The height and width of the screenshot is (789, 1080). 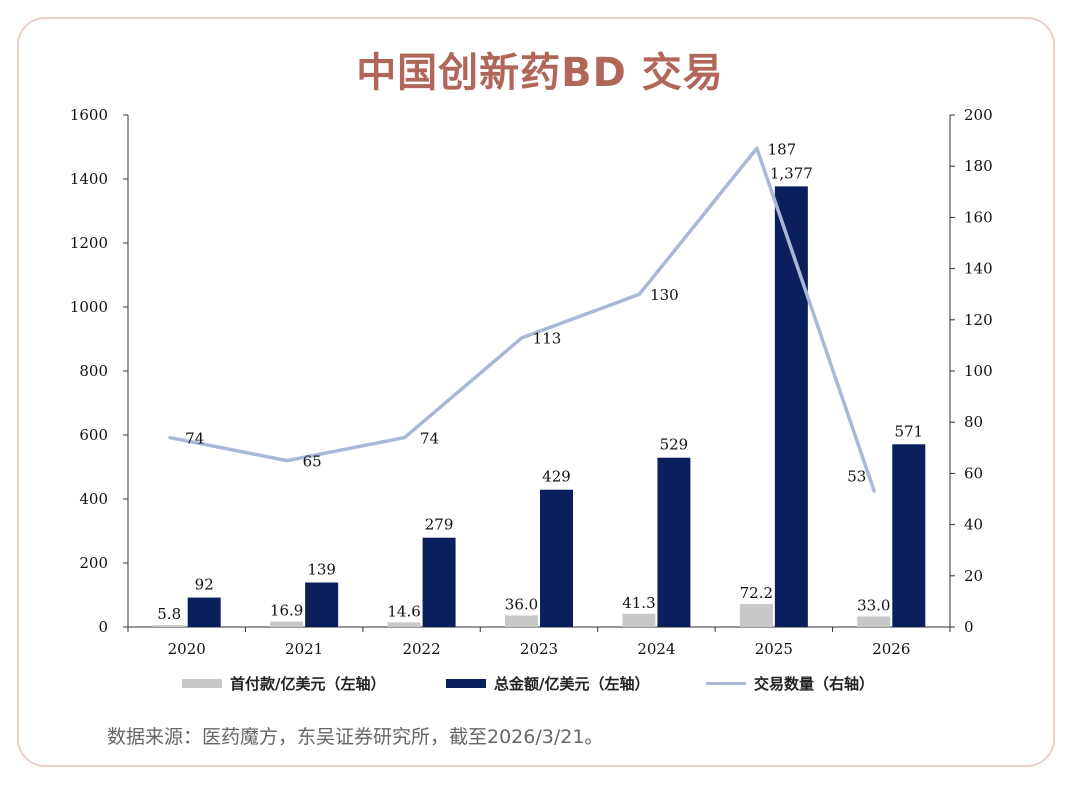 I want to click on source-note: 数据来源：医药魔方，东吴证券研究所，截至2026/3/21。, so click(x=355, y=737).